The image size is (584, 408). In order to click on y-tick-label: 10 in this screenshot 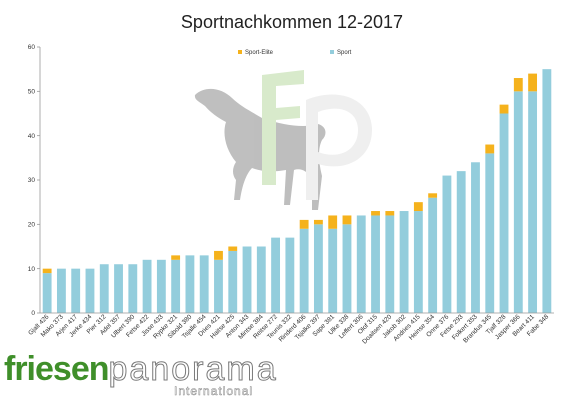, I will do `click(32, 269)`.